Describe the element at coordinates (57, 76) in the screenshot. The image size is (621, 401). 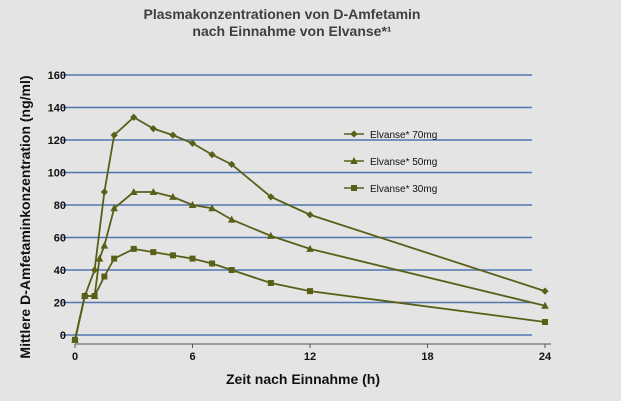
I see `y-tick-label-160: 160` at that location.